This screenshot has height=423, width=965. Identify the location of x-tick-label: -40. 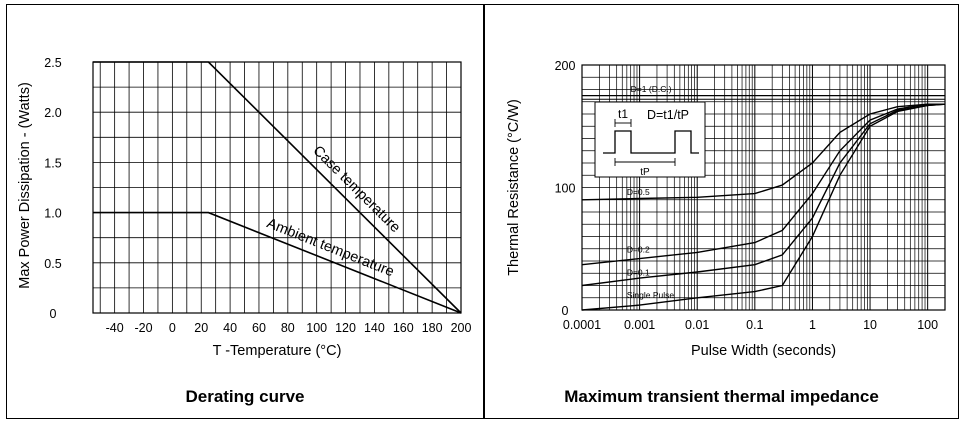
(115, 328).